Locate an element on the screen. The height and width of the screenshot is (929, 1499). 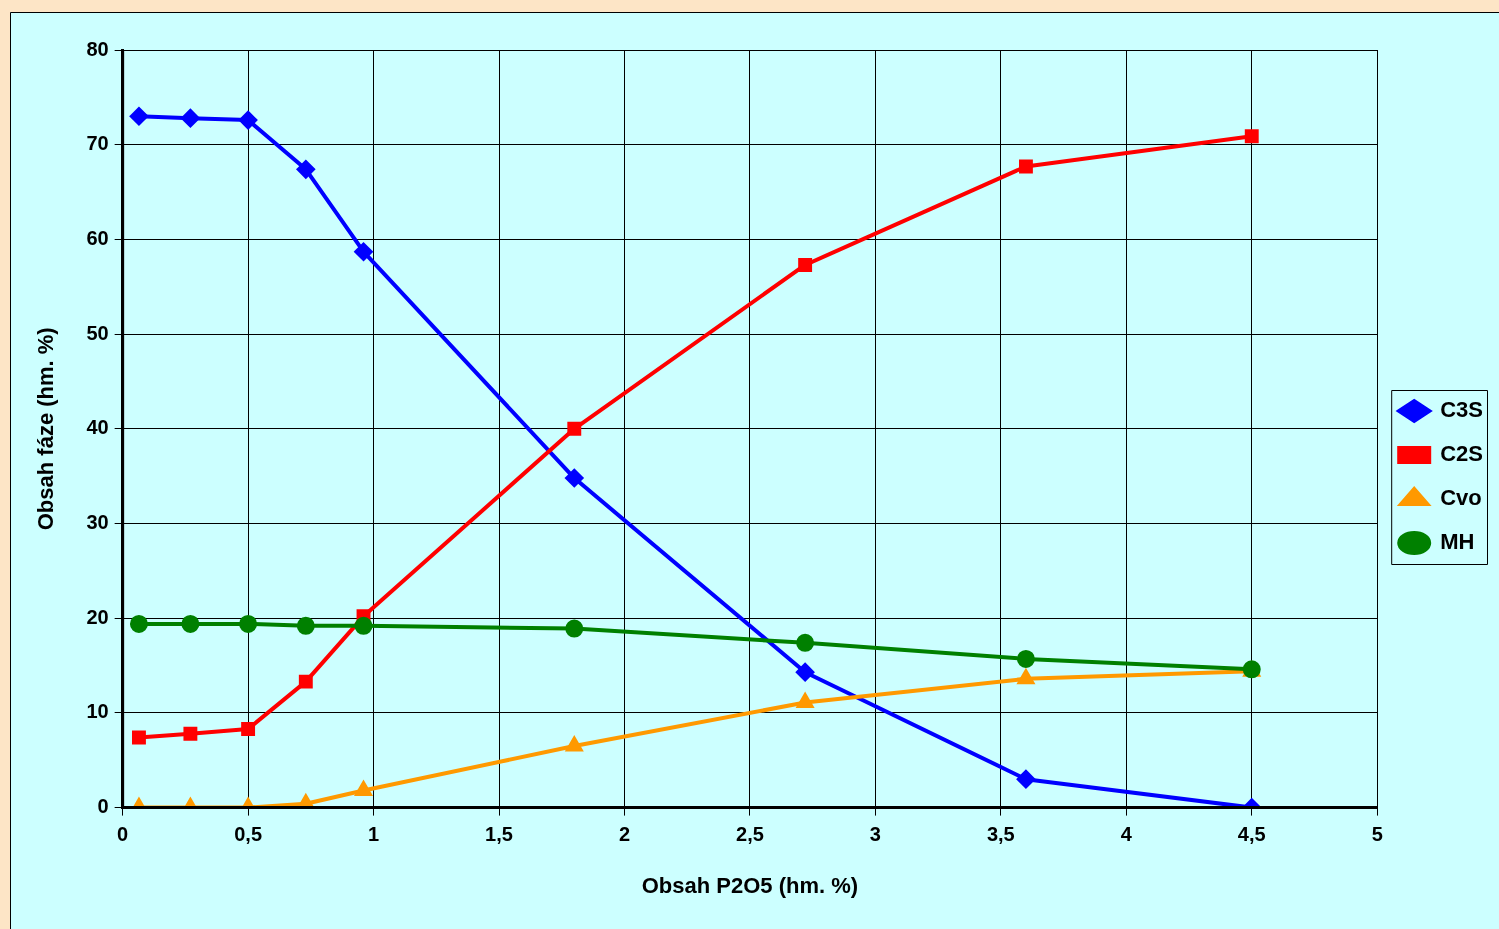
y-tick-label: 40 is located at coordinates (97, 427).